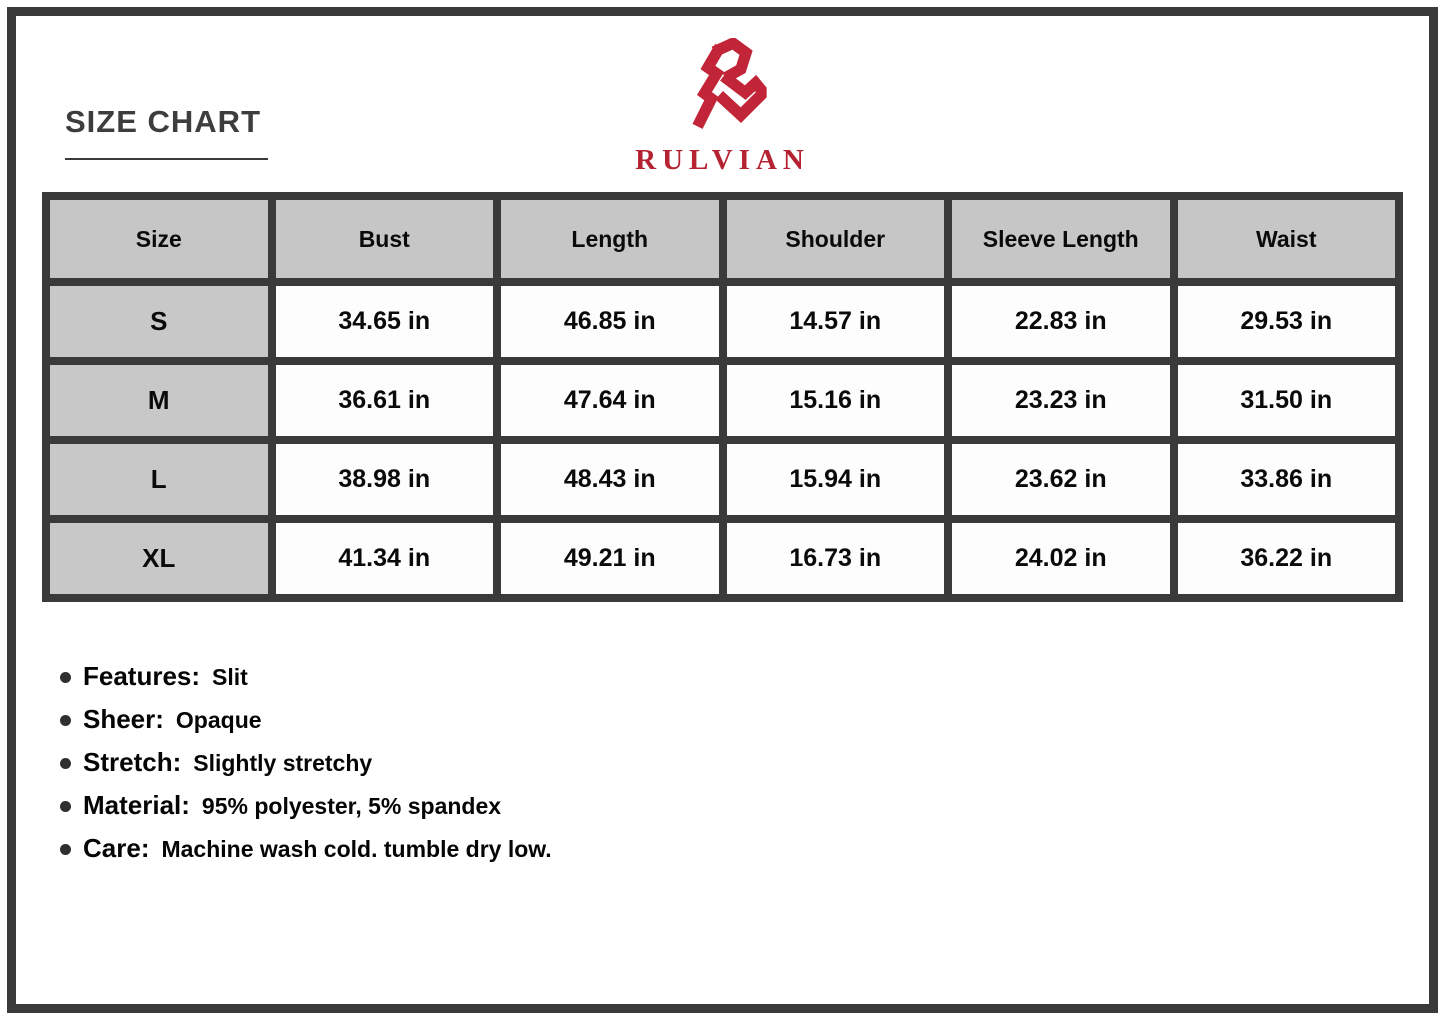  What do you see at coordinates (123, 719) in the screenshot?
I see `detail-label: Sheer:` at bounding box center [123, 719].